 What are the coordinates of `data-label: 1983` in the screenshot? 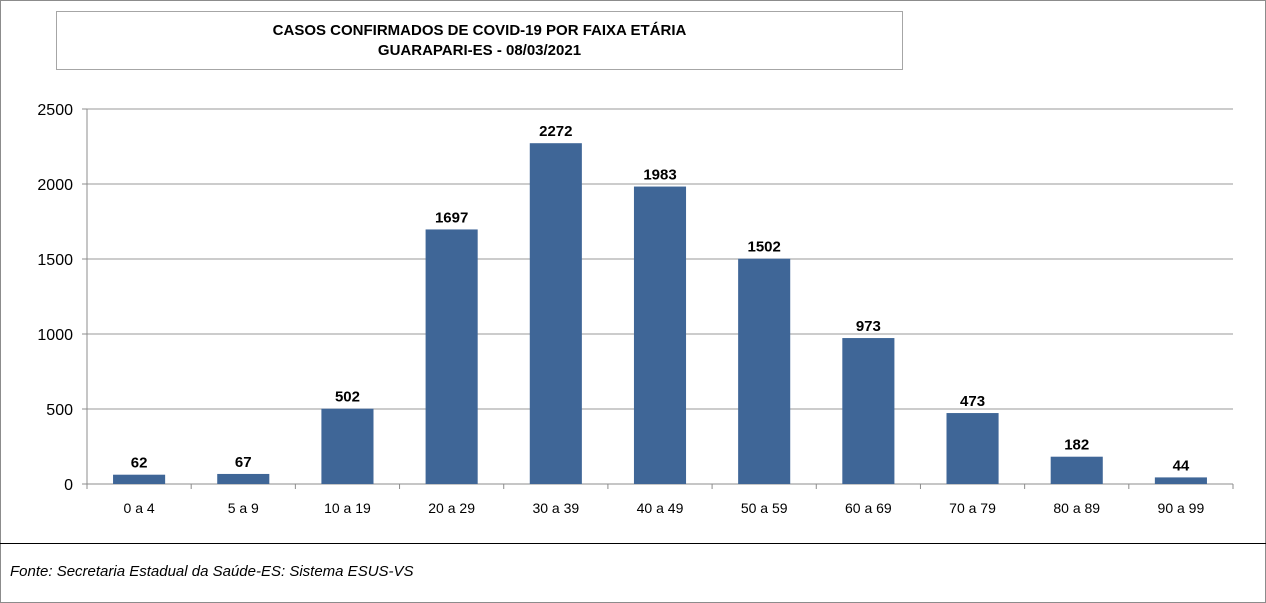 It's located at (659, 175).